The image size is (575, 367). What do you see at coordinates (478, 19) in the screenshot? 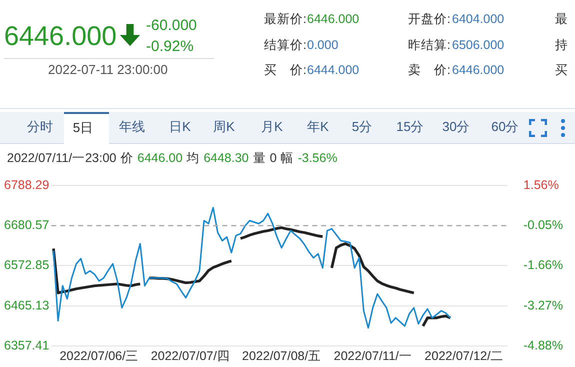
I see `text: 6404.000` at bounding box center [478, 19].